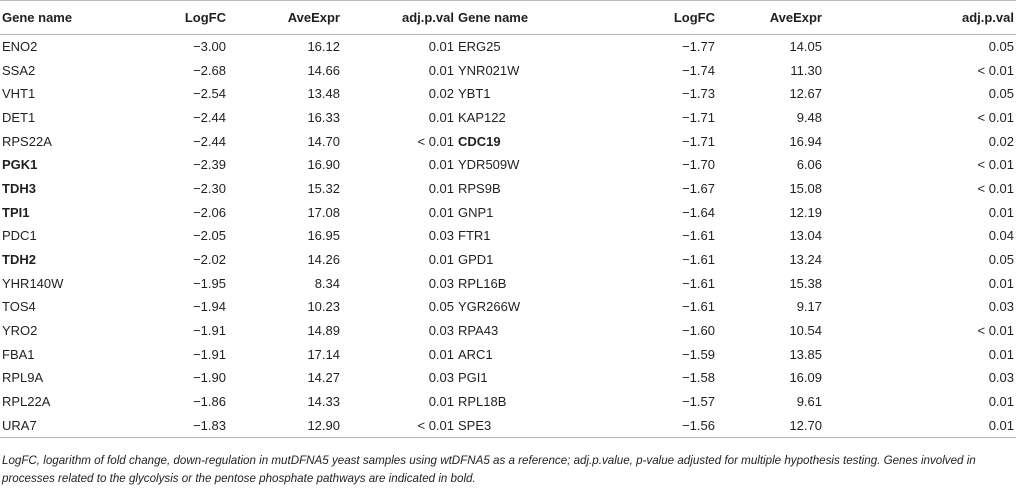  Describe the element at coordinates (508, 260) in the screenshot. I see `table-row: TDH2 −2.02 14.26 0.01 GPD1 −1.61 13.24 0.05` at that location.